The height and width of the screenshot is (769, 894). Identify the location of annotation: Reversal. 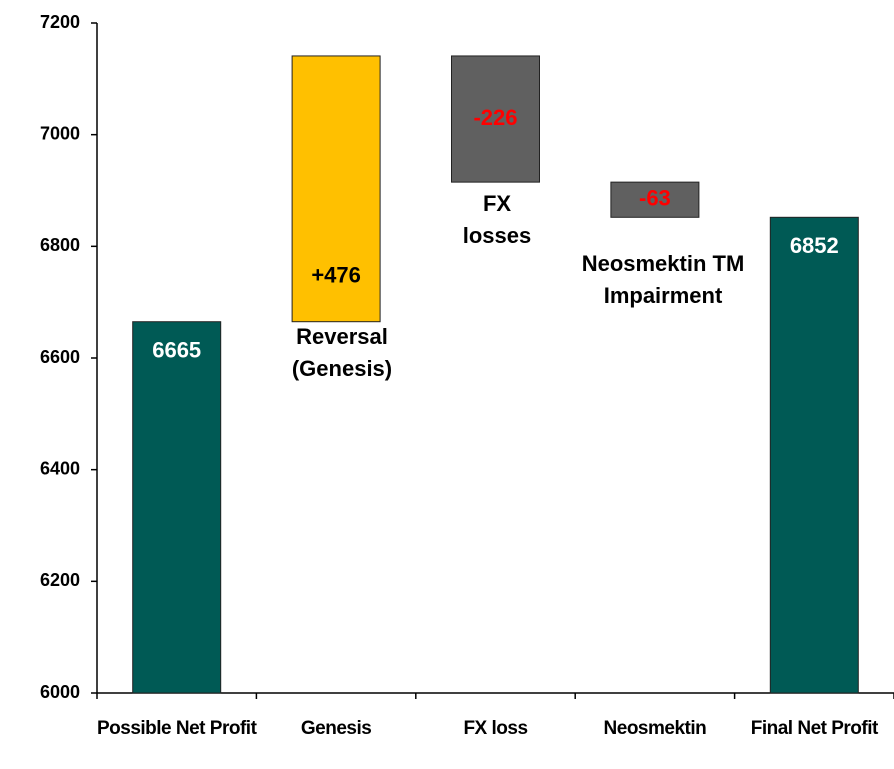
(342, 336).